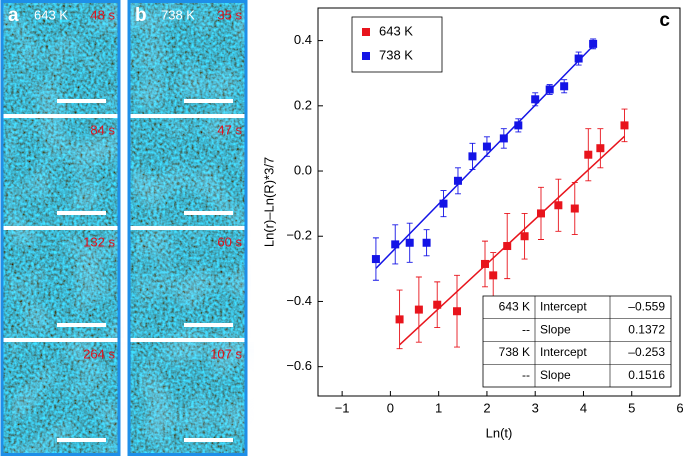 This screenshot has height=461, width=685. What do you see at coordinates (396, 30) in the screenshot?
I see `legend-label: 643 K` at bounding box center [396, 30].